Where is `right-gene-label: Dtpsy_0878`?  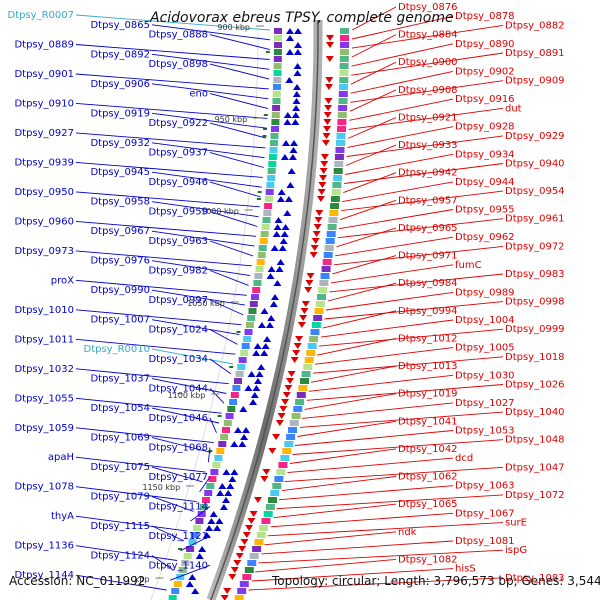 right-gene-label: Dtpsy_0878 is located at coordinates (485, 16).